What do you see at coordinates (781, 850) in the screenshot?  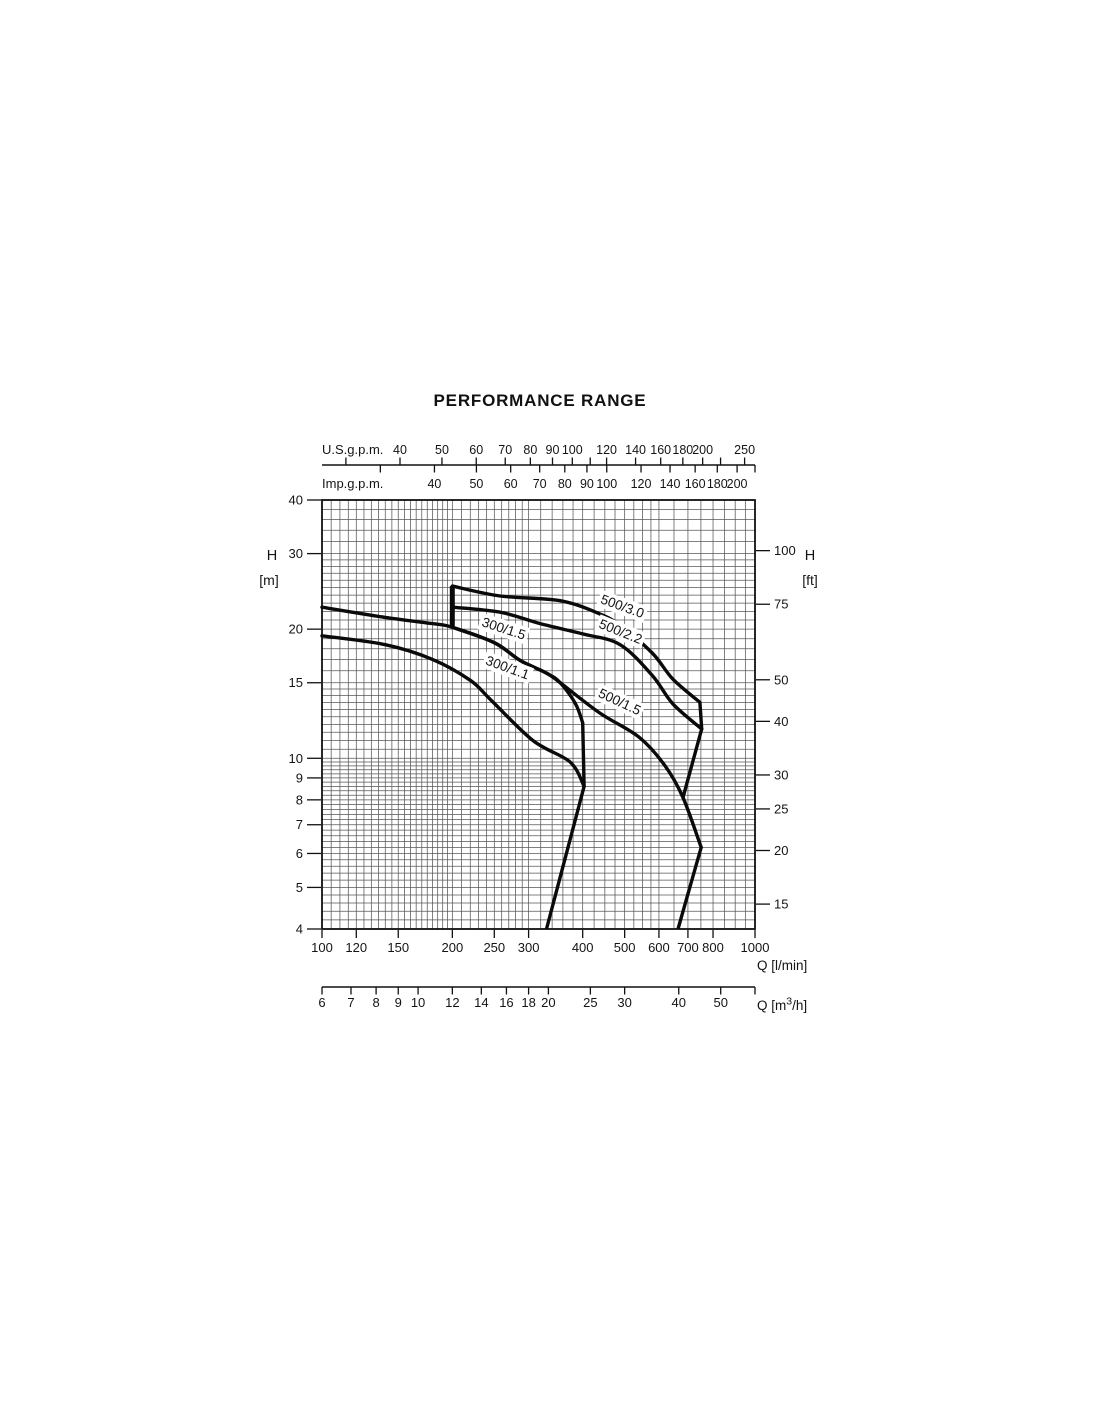 I see `h-ft-tick-label: 20` at bounding box center [781, 850].